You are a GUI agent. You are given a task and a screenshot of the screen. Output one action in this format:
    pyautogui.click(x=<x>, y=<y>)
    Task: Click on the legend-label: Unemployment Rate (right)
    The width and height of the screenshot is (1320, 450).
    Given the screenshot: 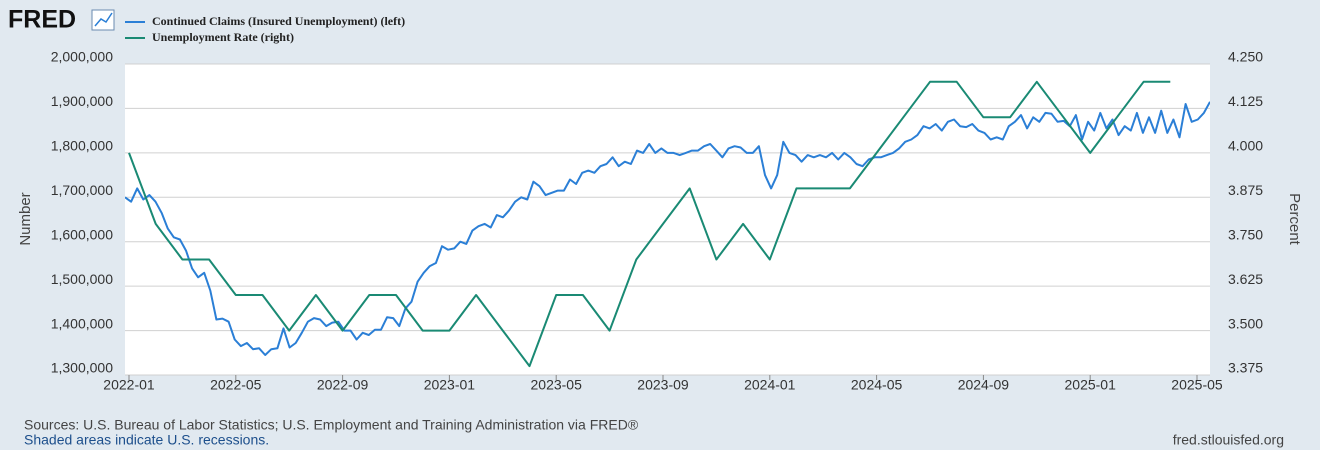 What is the action you would take?
    pyautogui.click(x=223, y=37)
    